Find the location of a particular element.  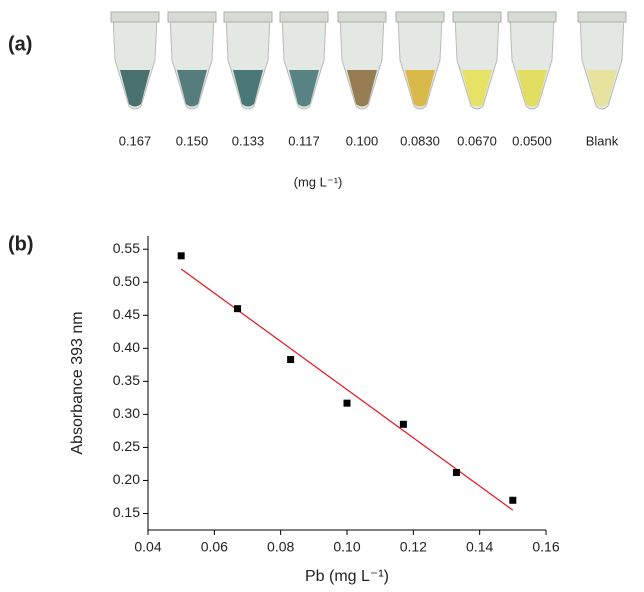

x-tick-label: 0.08 is located at coordinates (280, 547).